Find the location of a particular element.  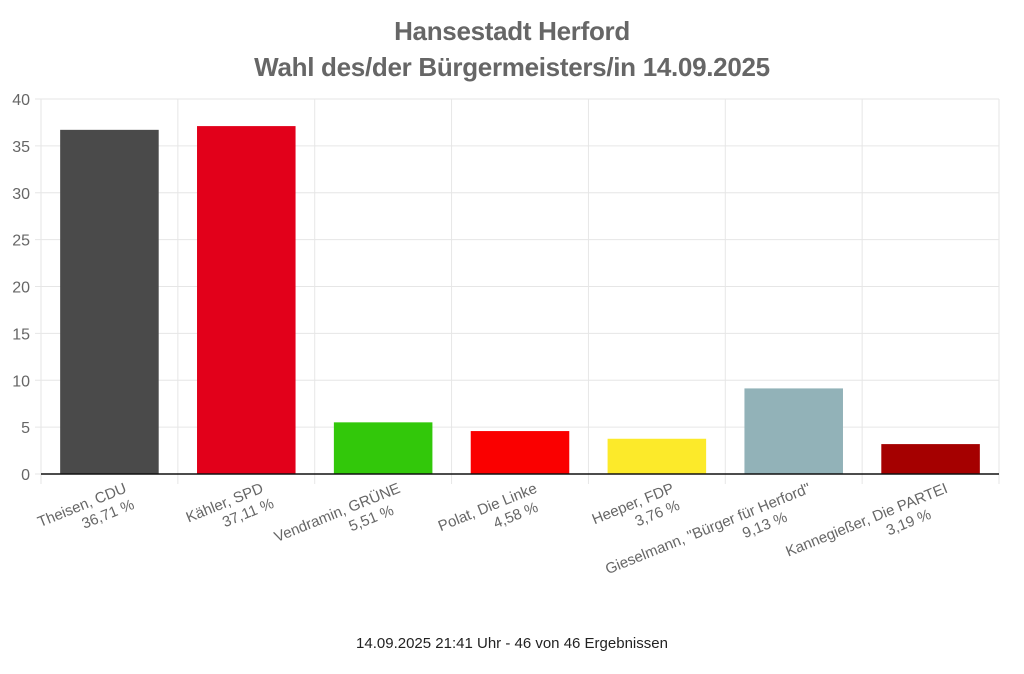

y-axis-ticks: 0 5 10 15 20 25 30 35 40 is located at coordinates (21, 288).